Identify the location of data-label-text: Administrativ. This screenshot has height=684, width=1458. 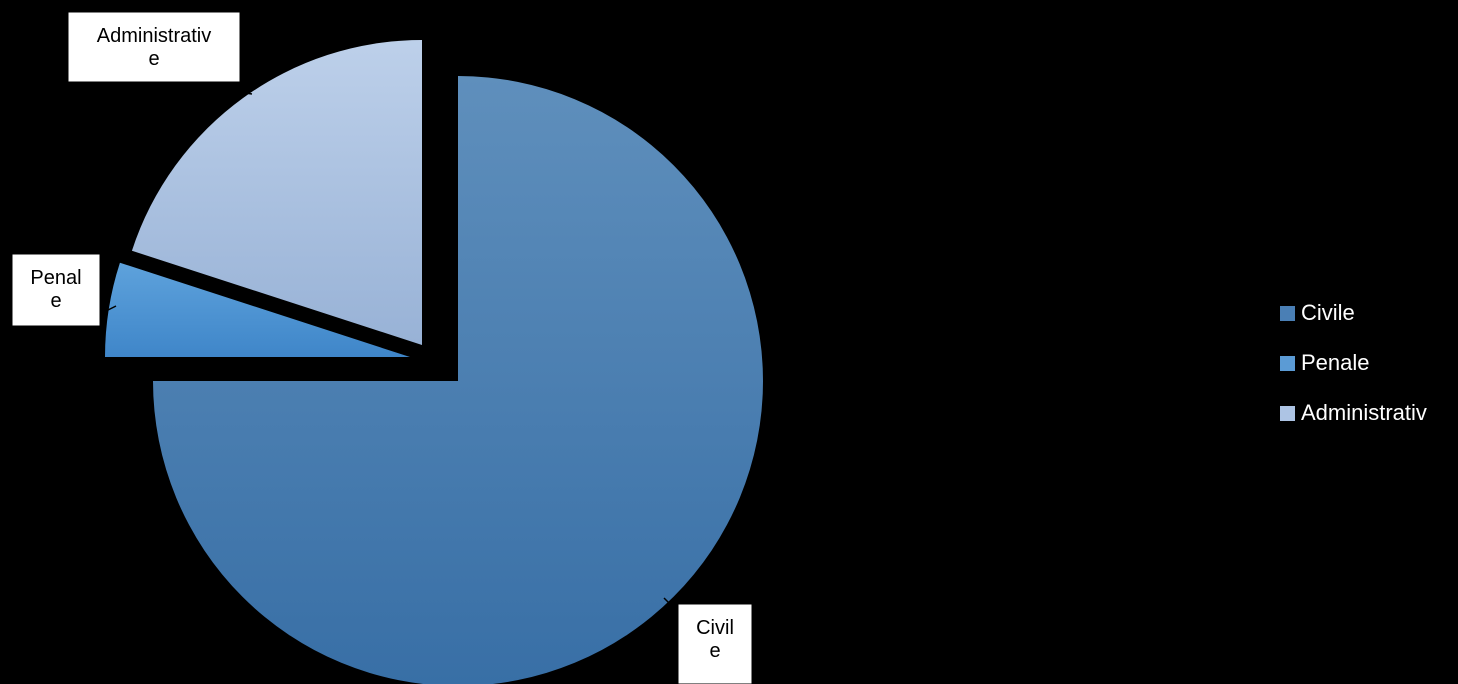
(154, 36).